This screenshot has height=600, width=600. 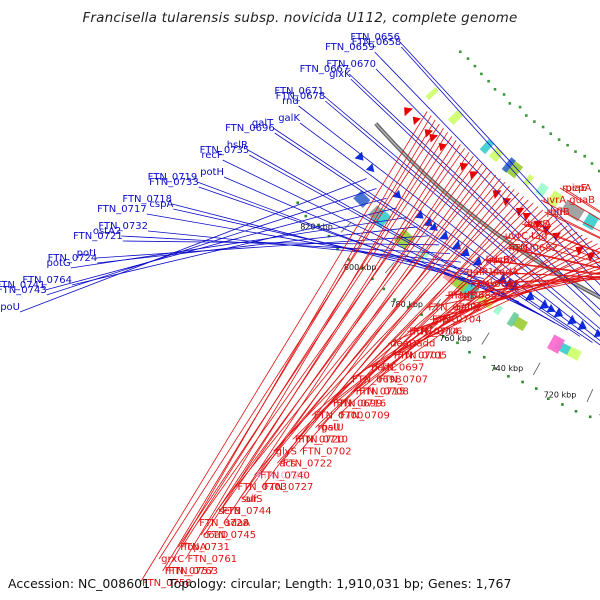 What do you see at coordinates (340, 74) in the screenshot?
I see `outer-gene-label: glxK` at bounding box center [340, 74].